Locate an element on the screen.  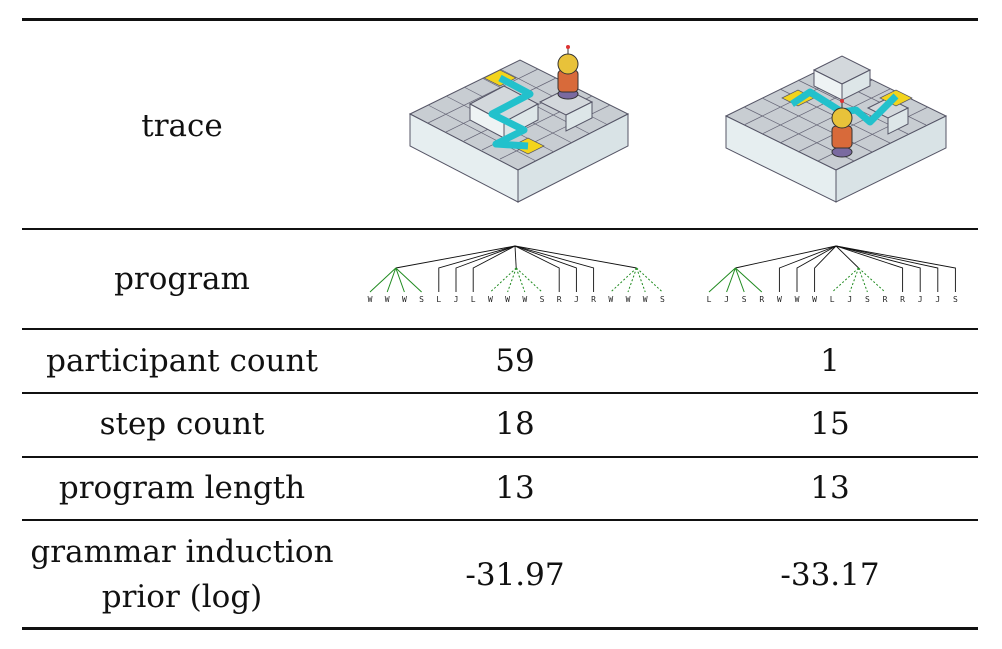
participant-count-right: 1 is located at coordinates (830, 361).